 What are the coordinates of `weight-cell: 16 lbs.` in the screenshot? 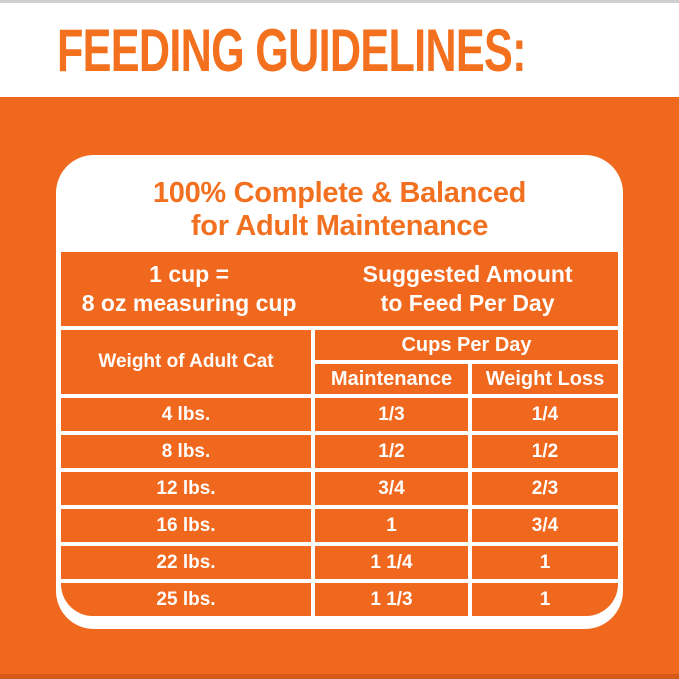 It's located at (186, 526).